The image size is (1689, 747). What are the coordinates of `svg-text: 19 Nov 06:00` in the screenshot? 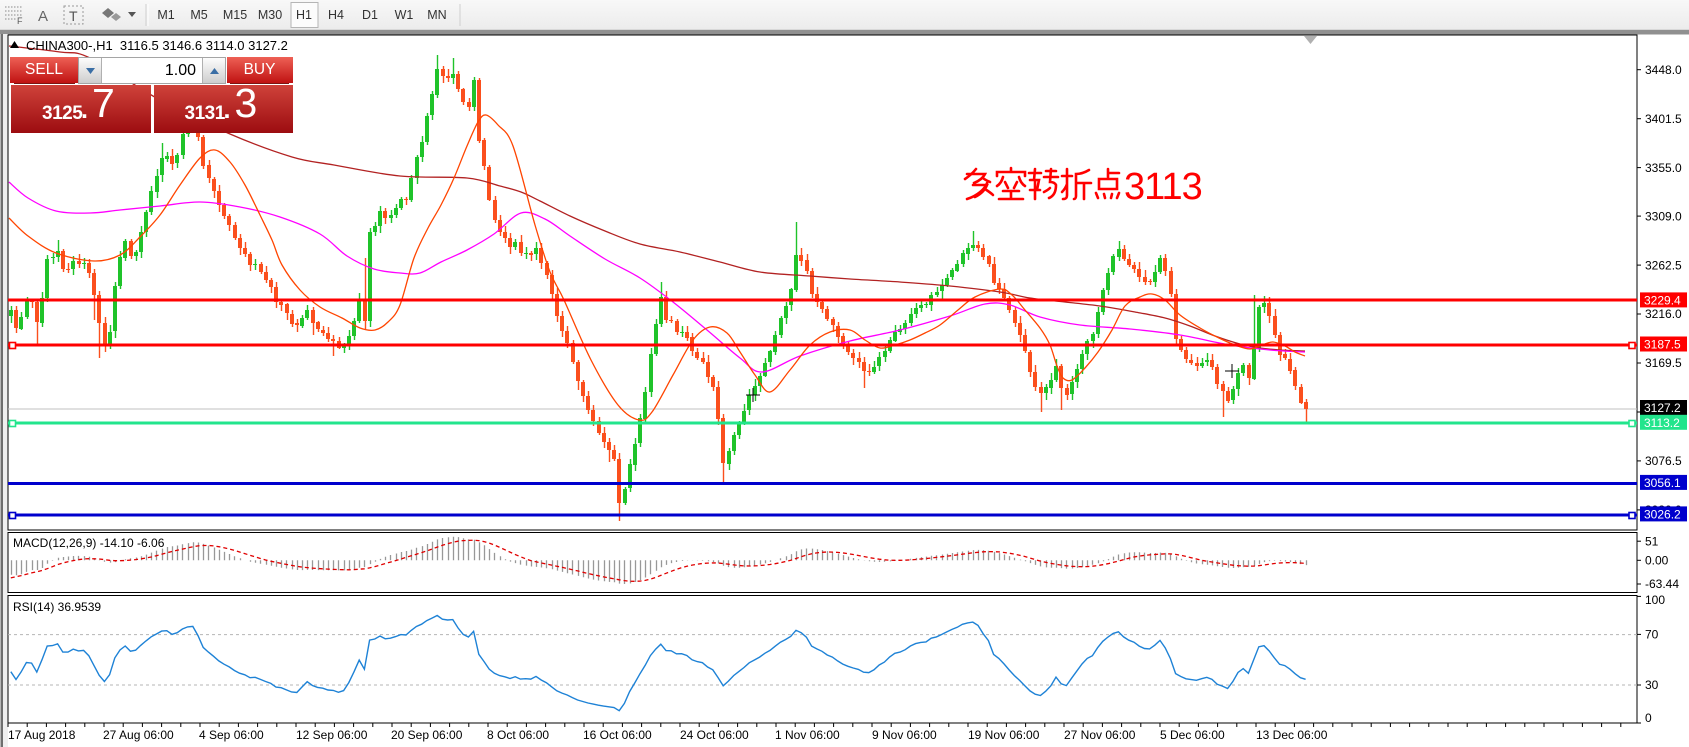 It's located at (1004, 735).